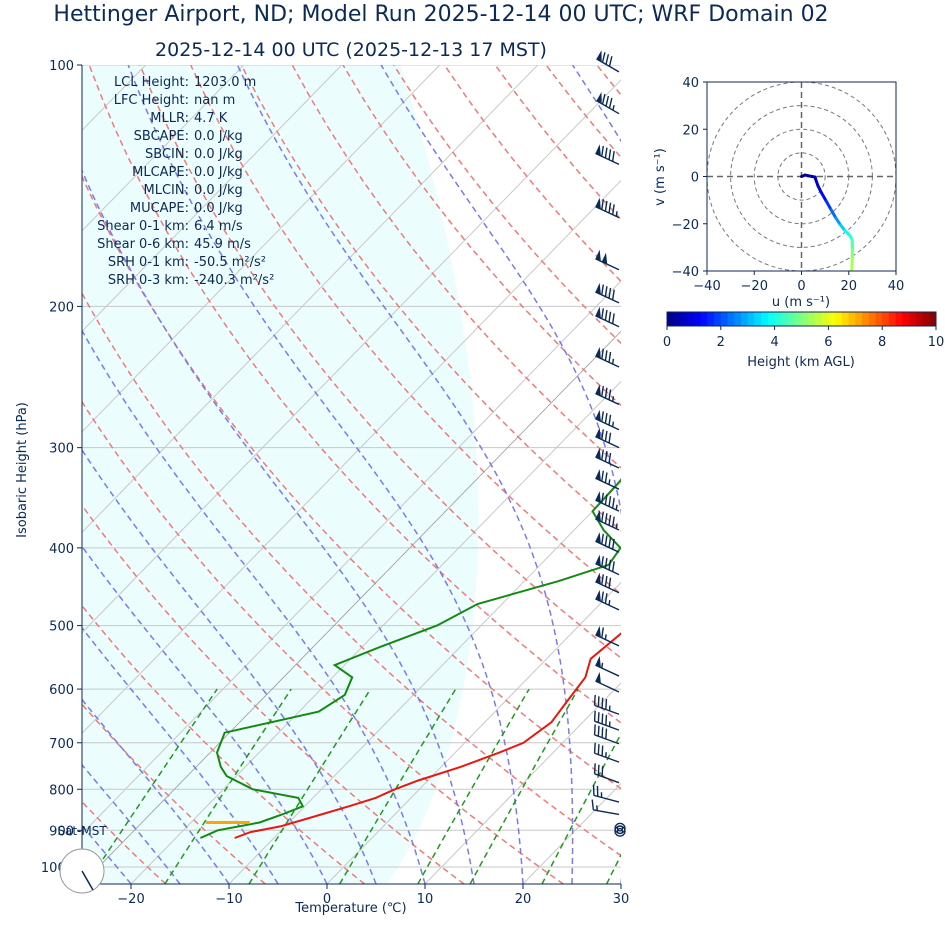 Image resolution: width=945 pixels, height=936 pixels. I want to click on colorbar-label: Height (km AGL), so click(801, 362).